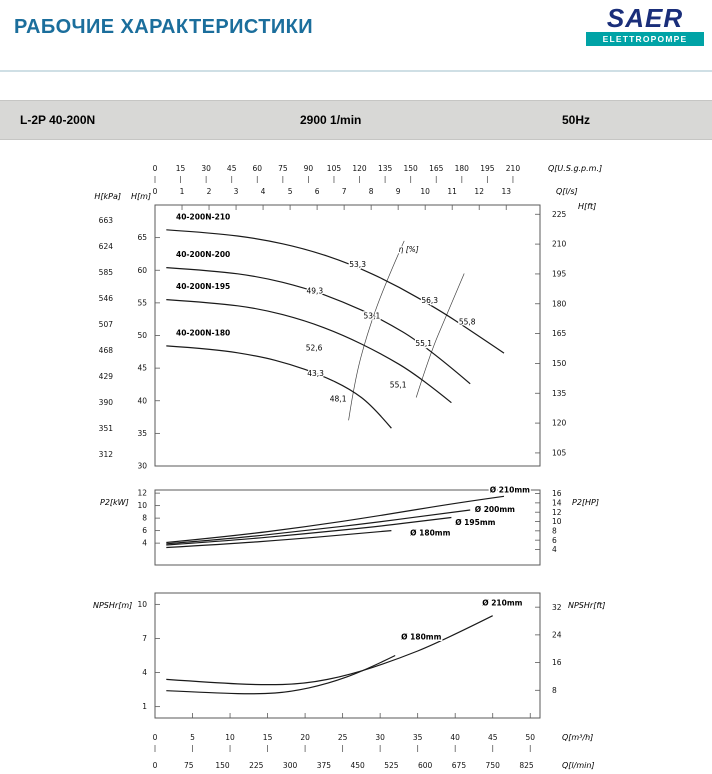 This screenshot has width=712, height=774. I want to click on model-info-bar: L-2P 40-200N 2900 1/min 50Hz, so click(356, 120).